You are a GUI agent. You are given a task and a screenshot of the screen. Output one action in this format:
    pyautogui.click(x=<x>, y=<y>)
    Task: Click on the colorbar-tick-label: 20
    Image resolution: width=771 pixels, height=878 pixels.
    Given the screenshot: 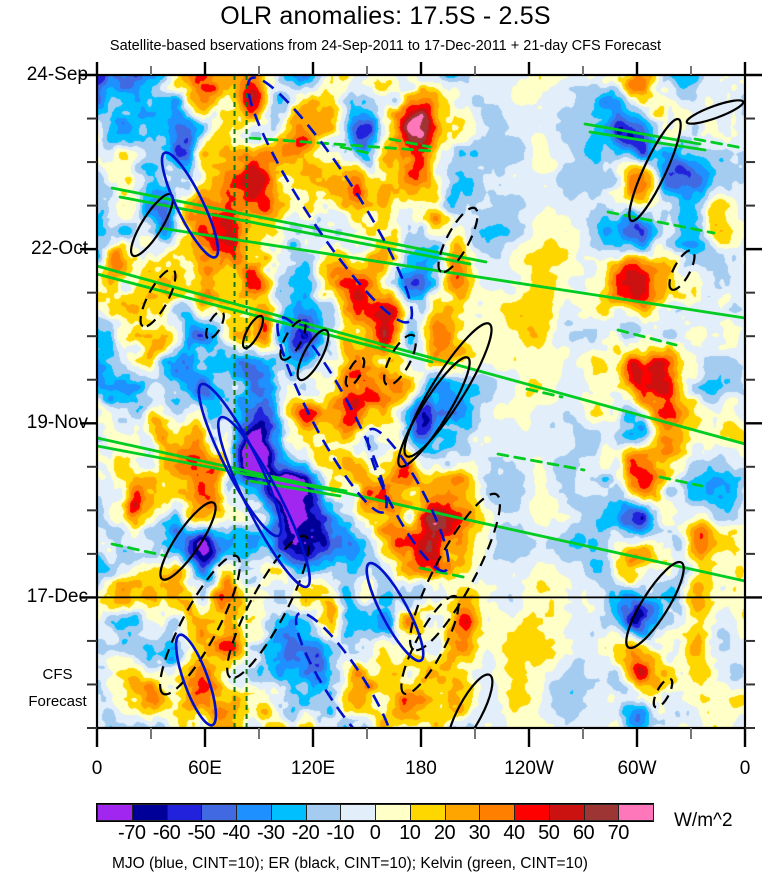 What is the action you would take?
    pyautogui.click(x=444, y=833)
    